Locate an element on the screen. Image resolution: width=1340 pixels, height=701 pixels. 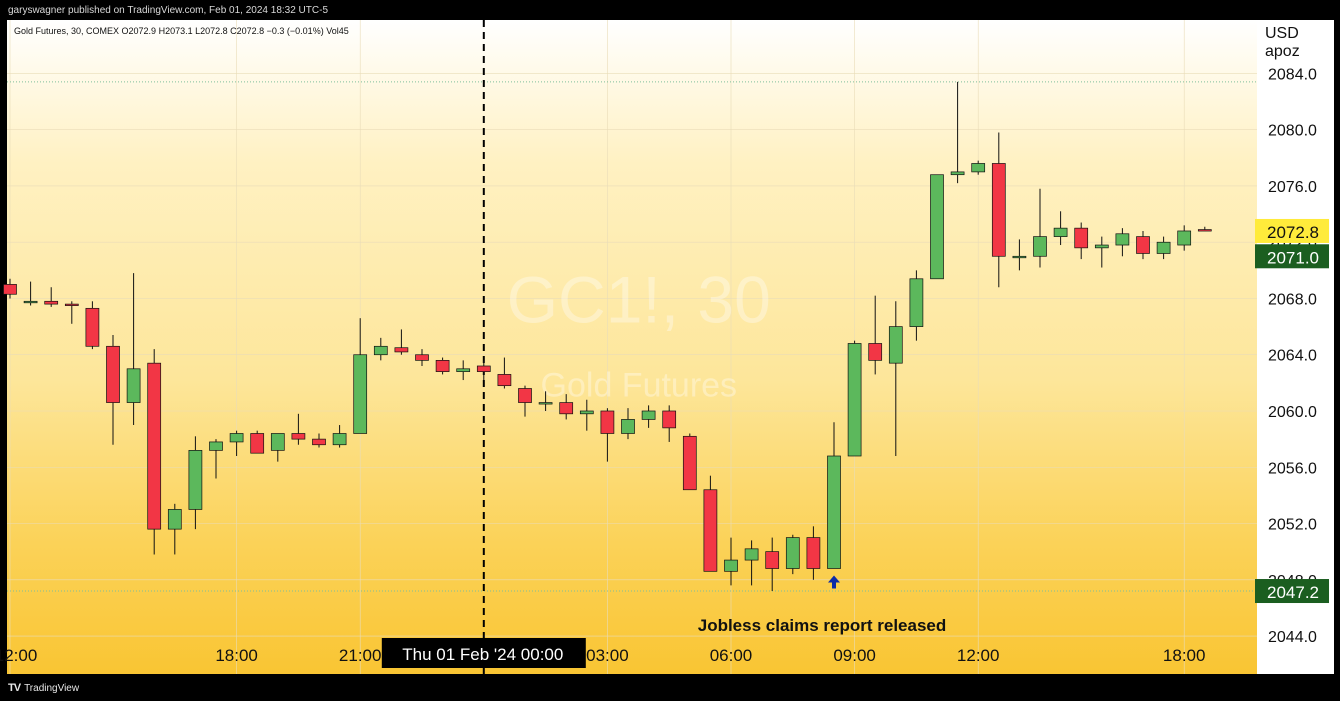
price-axis is located at coordinates (1295, 347).